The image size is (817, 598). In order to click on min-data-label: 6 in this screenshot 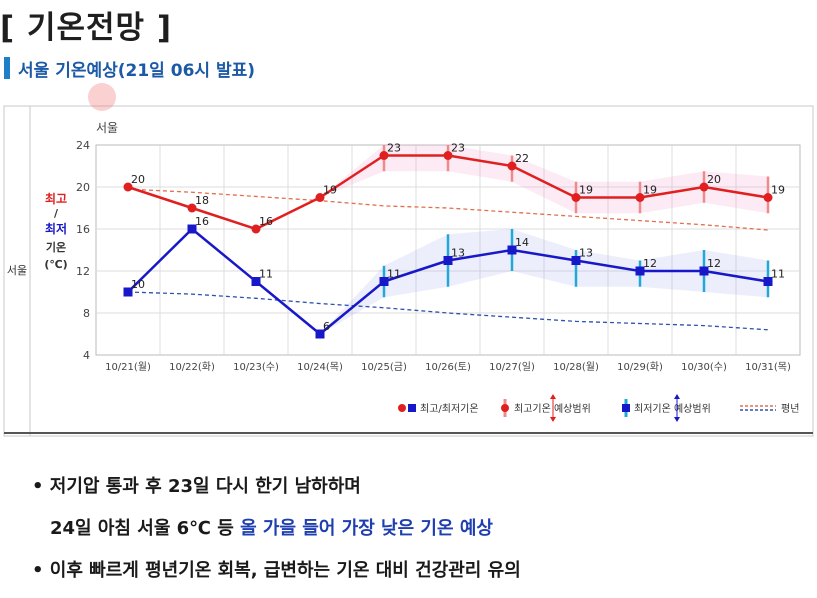, I will do `click(326, 326)`.